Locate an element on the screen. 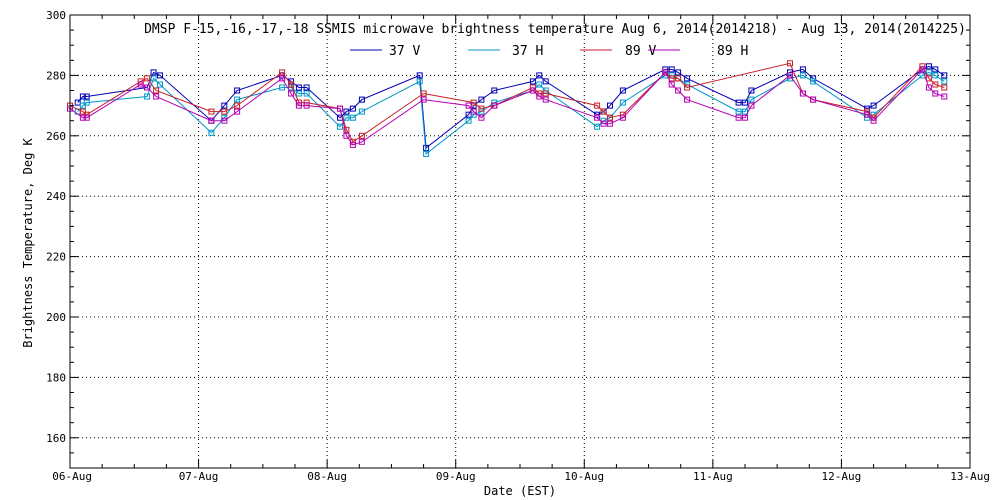 This screenshot has width=1000, height=500. legend-label-37h: 37 H is located at coordinates (527, 51).